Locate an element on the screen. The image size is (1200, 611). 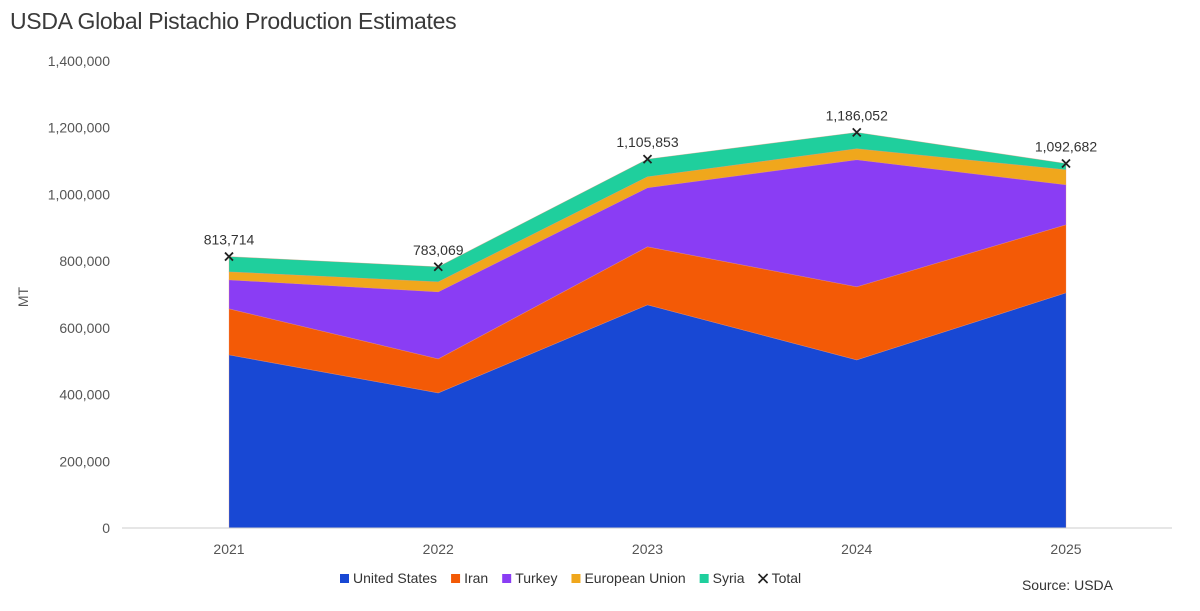
legend-label: Total is located at coordinates (787, 578).